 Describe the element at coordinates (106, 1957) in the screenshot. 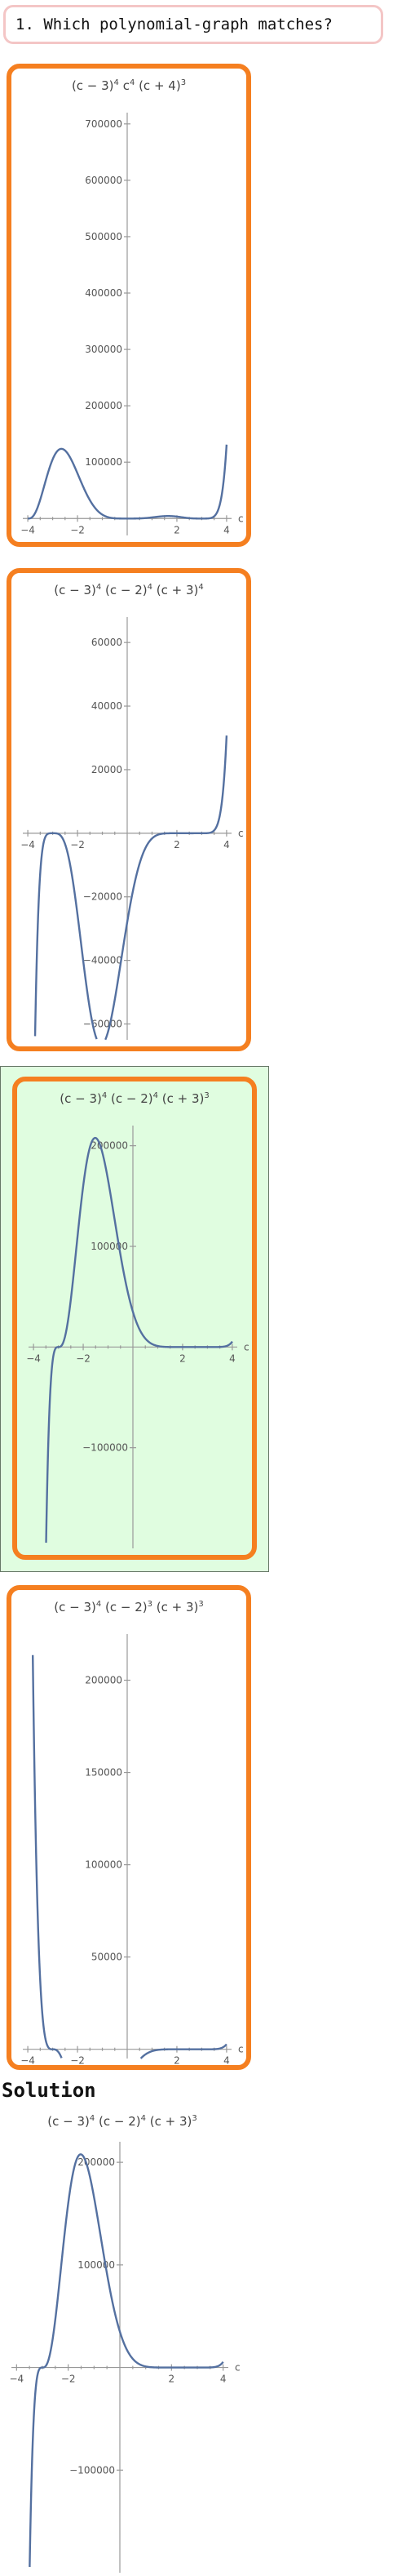

I see `y-tick-label: 50000` at that location.